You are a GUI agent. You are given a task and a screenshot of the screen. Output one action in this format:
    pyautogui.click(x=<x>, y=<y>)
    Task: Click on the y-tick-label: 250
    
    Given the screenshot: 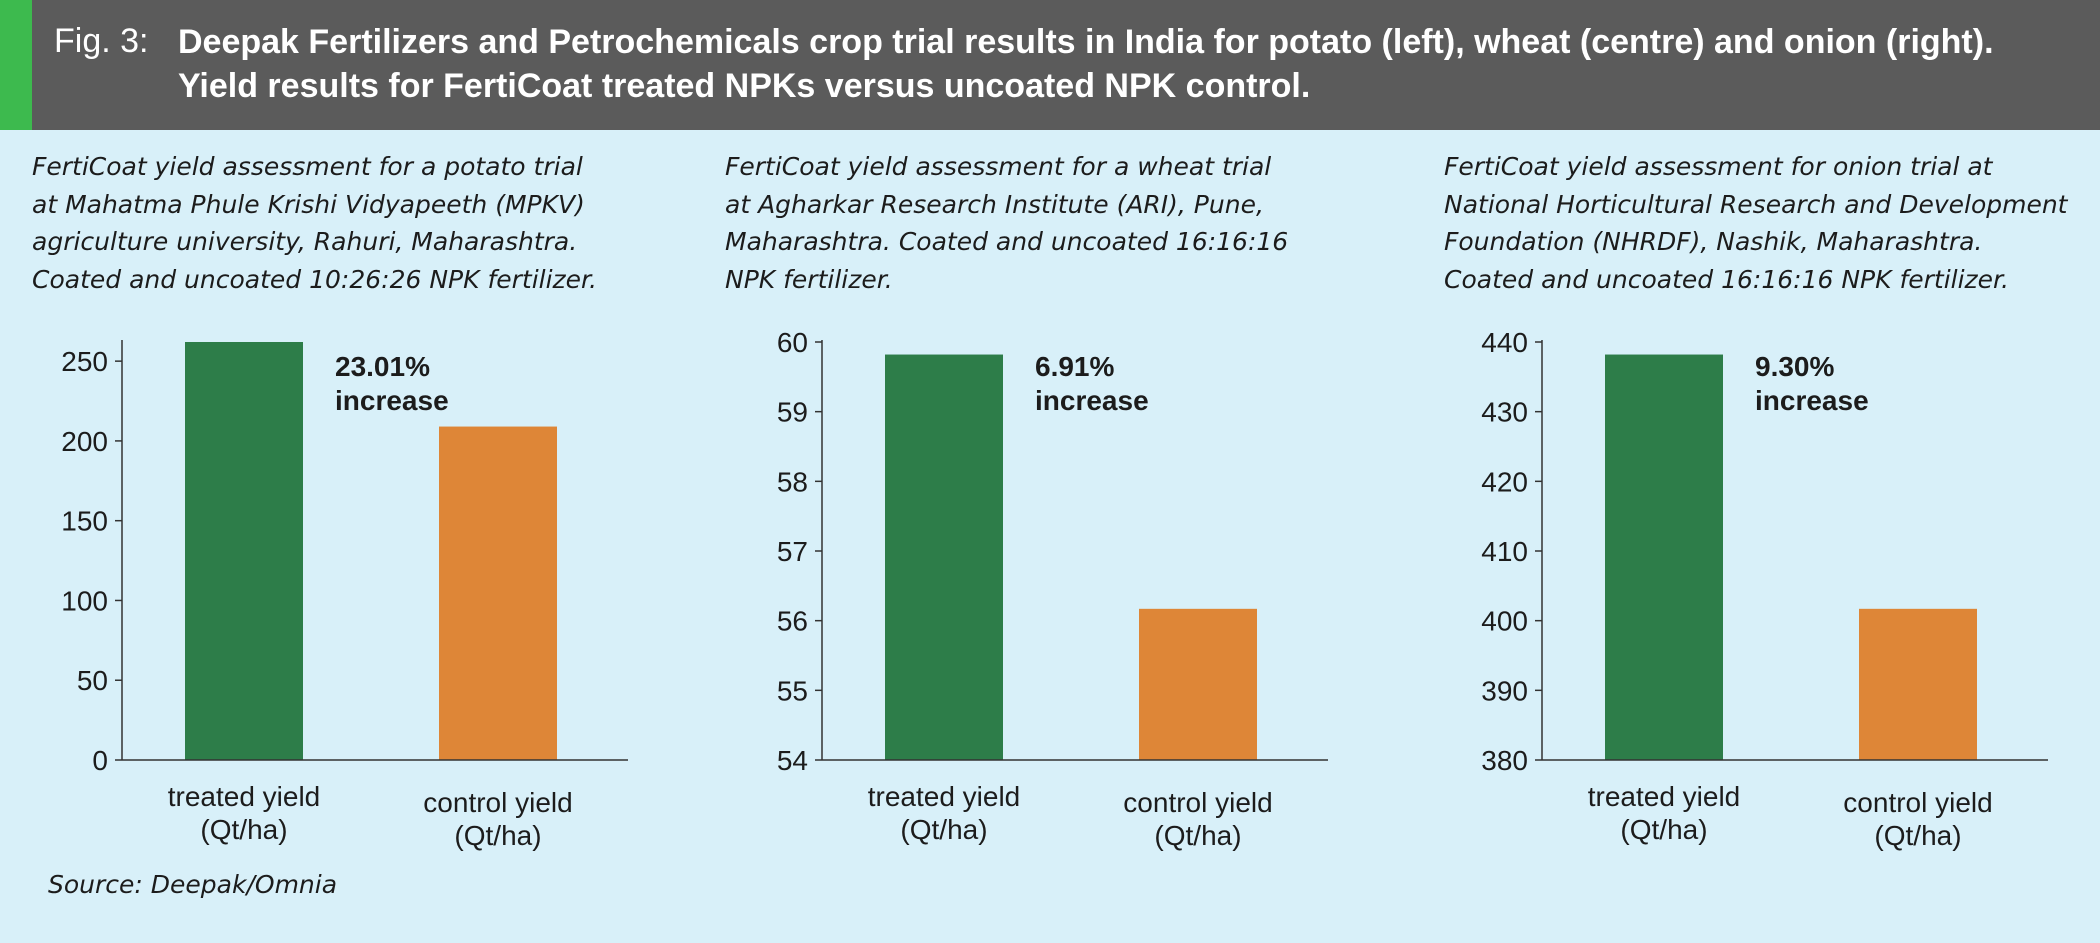 What is the action you would take?
    pyautogui.click(x=84, y=361)
    